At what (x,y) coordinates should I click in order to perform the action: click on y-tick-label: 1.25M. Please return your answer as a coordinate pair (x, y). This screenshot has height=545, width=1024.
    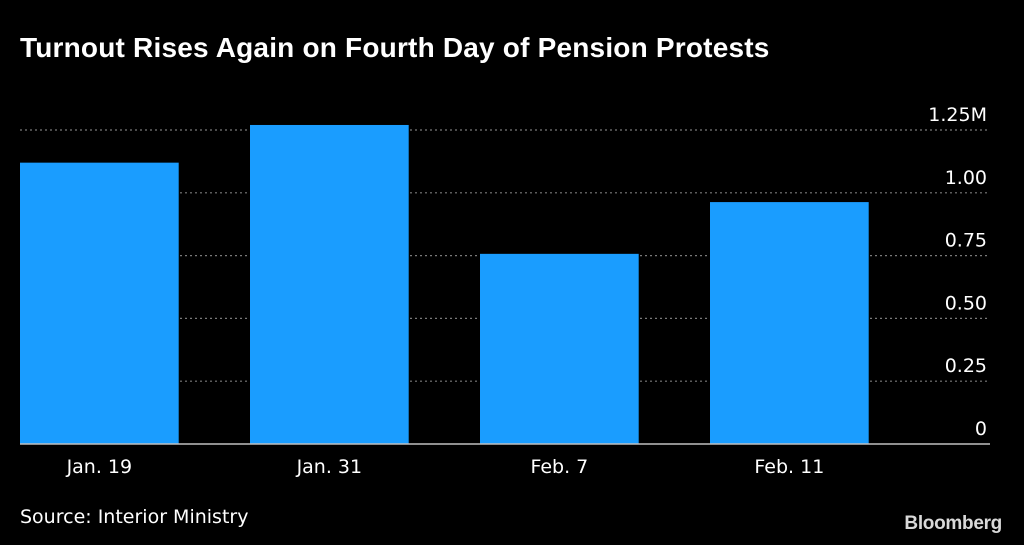
    Looking at the image, I should click on (957, 115).